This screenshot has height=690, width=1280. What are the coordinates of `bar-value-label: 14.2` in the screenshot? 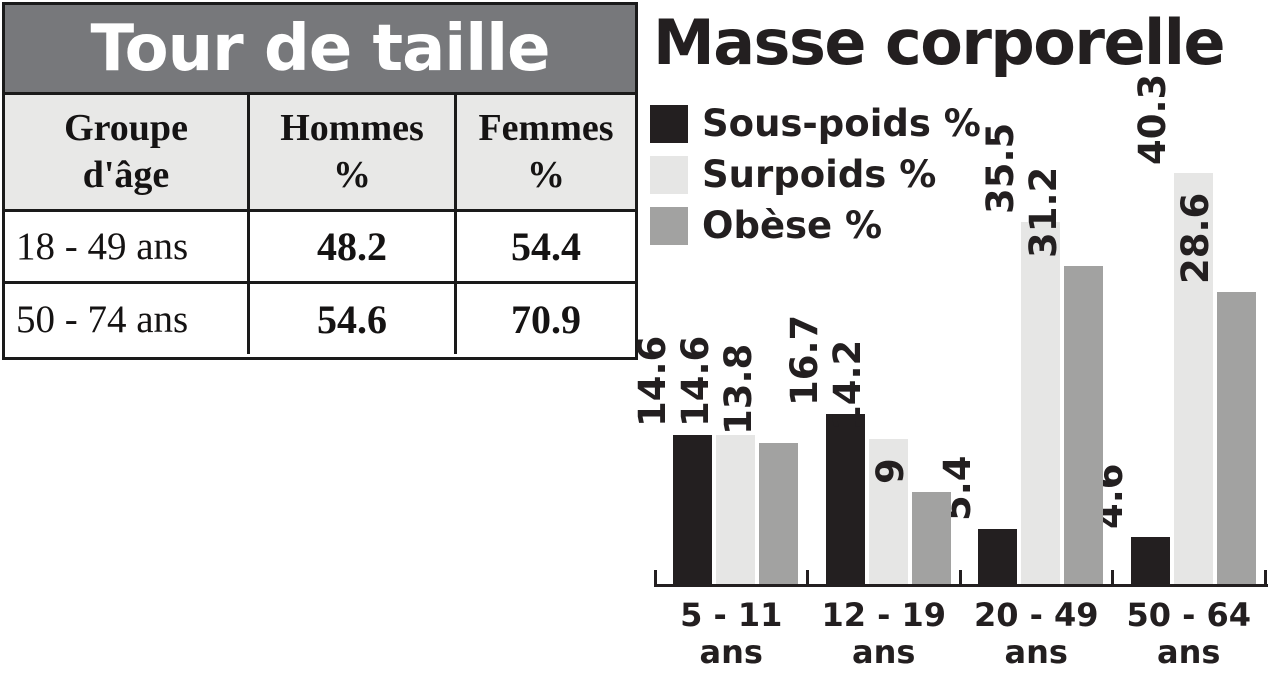 It's located at (847, 385).